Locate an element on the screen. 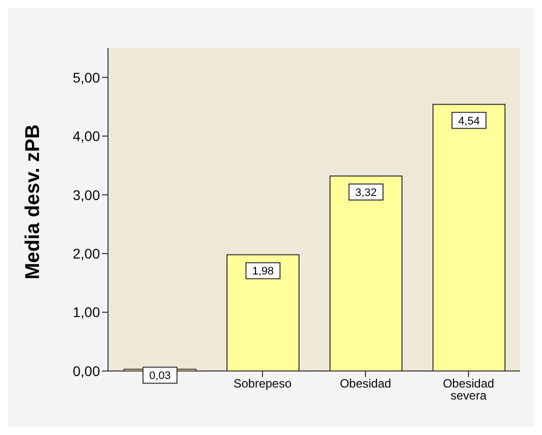  y-tick-label: 2,00 is located at coordinates (86, 254).